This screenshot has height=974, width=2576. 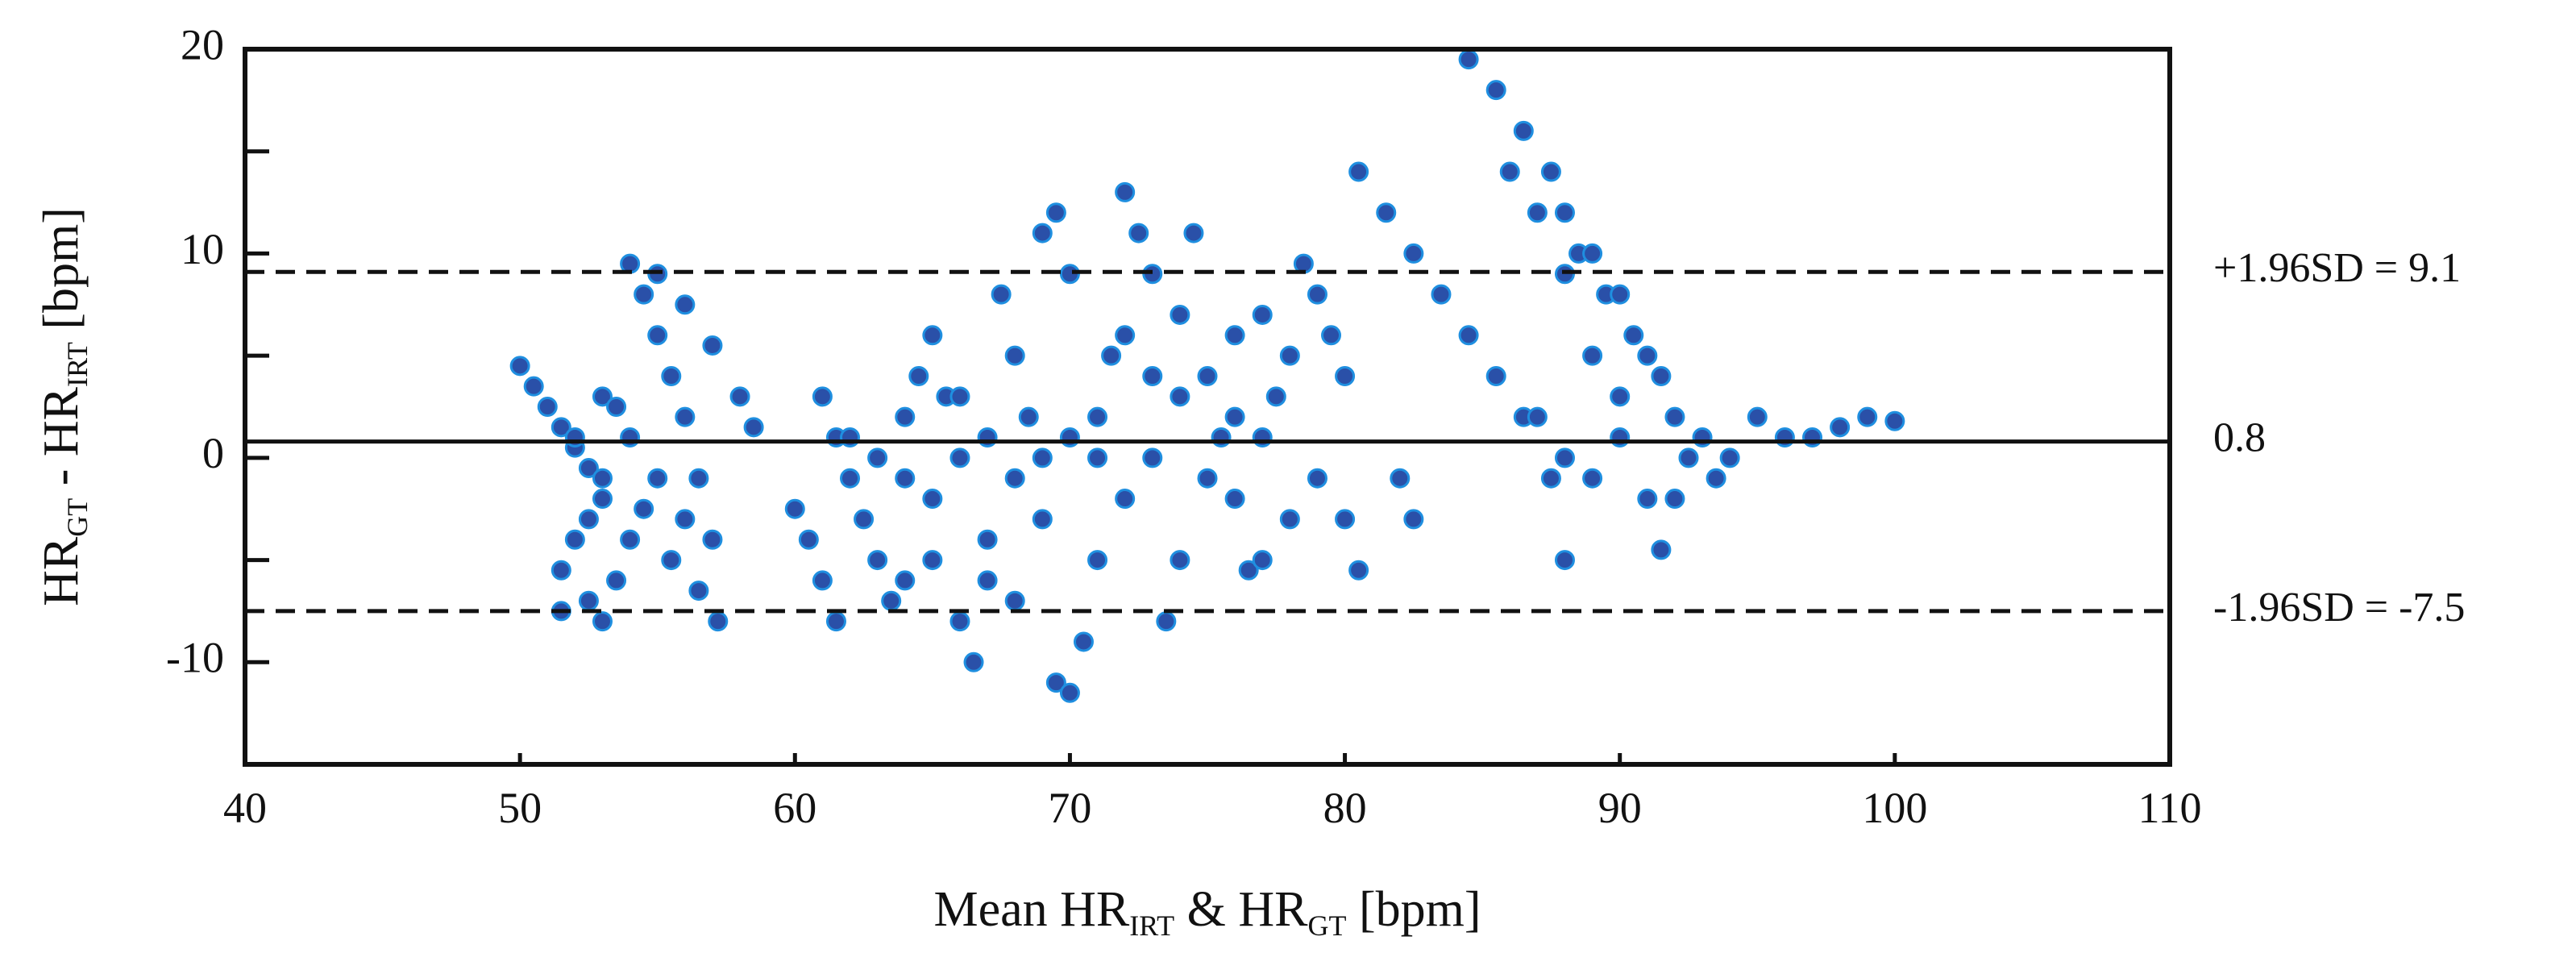 I want to click on x-axis-label: Mean HRIRT & HRGT [bpm], so click(x=1207, y=912).